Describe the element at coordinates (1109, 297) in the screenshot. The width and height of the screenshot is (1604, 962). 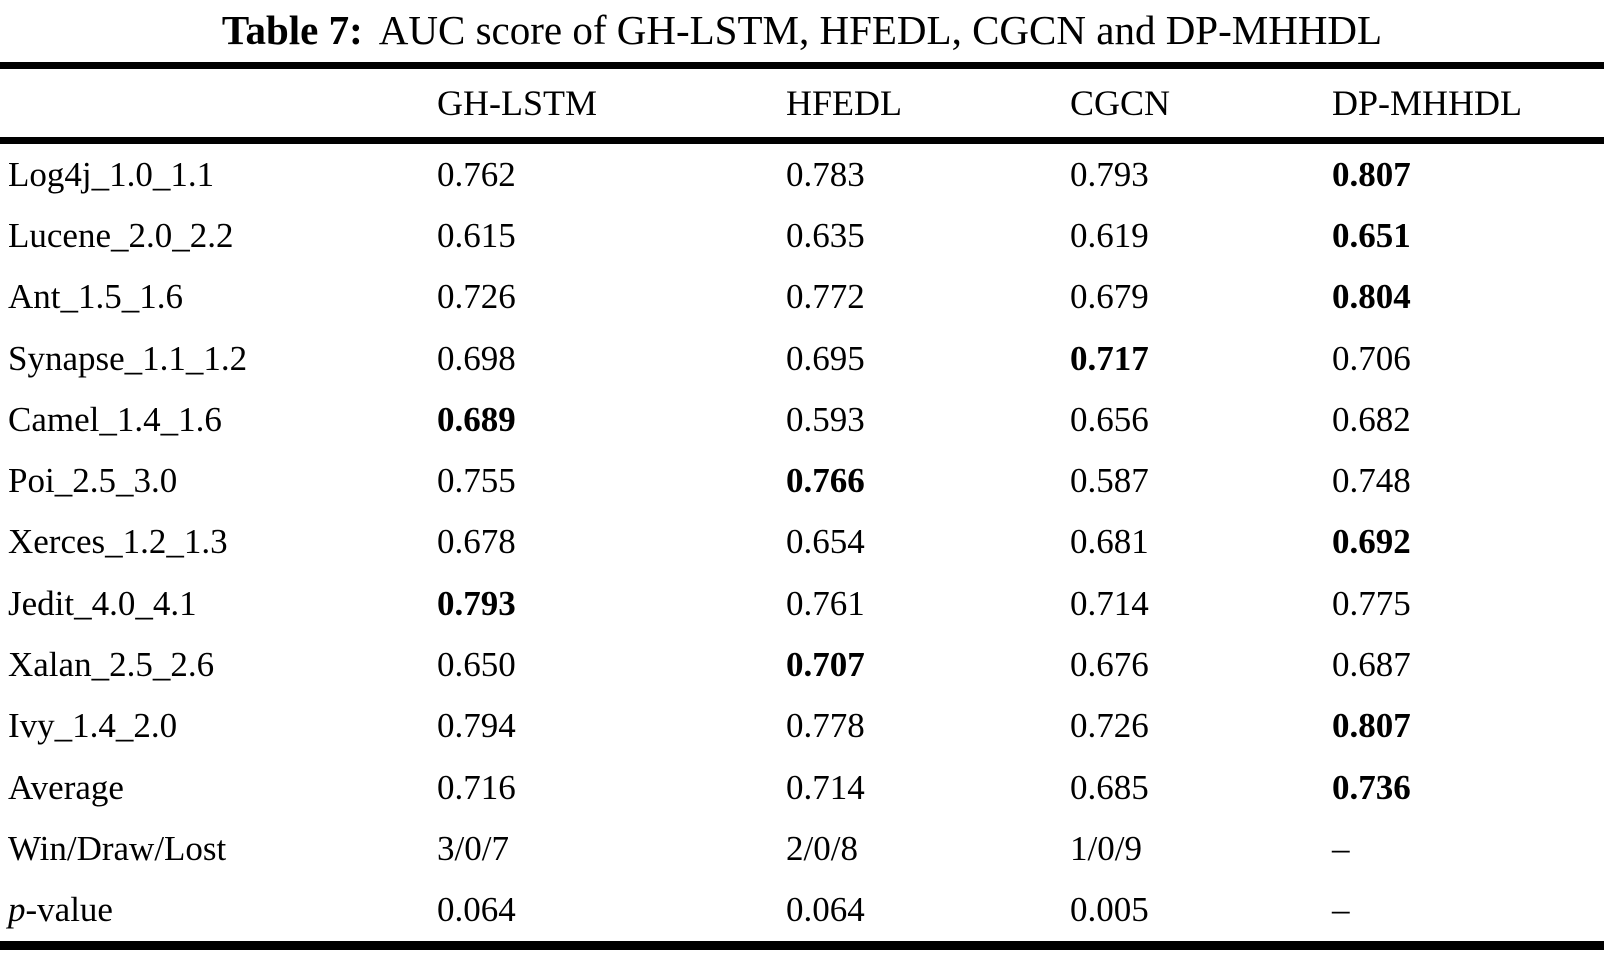
I see `value-cell: 0.679` at that location.